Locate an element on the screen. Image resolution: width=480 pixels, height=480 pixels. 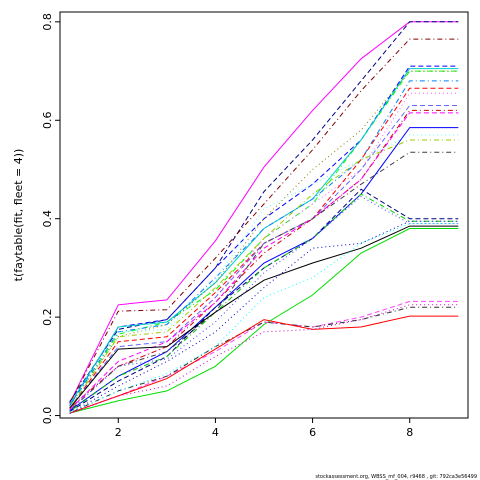
y-tick-label: 0.0 is located at coordinates (47, 416).